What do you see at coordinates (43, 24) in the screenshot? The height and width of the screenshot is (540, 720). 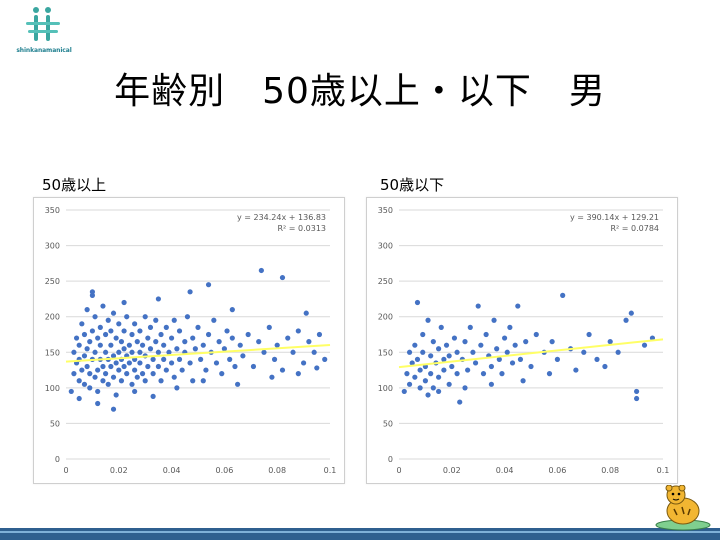 I see `logo-mark` at bounding box center [43, 24].